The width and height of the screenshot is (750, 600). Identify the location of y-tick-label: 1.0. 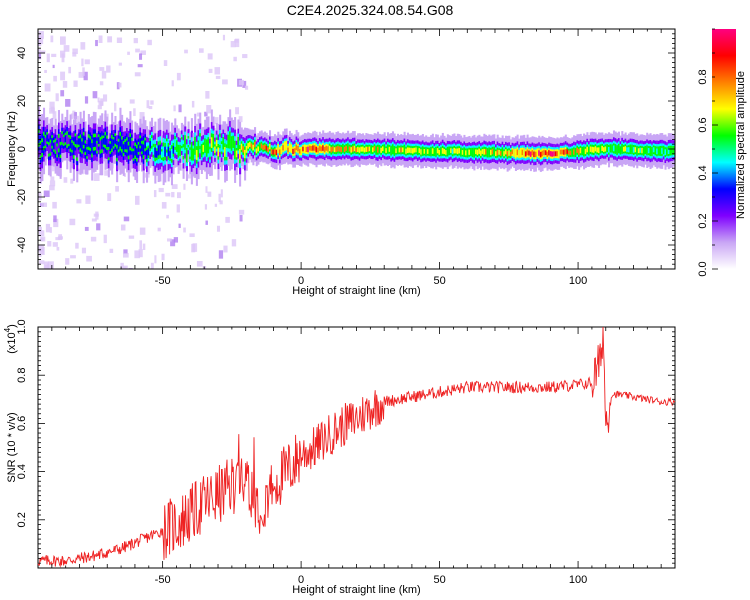
(22, 326).